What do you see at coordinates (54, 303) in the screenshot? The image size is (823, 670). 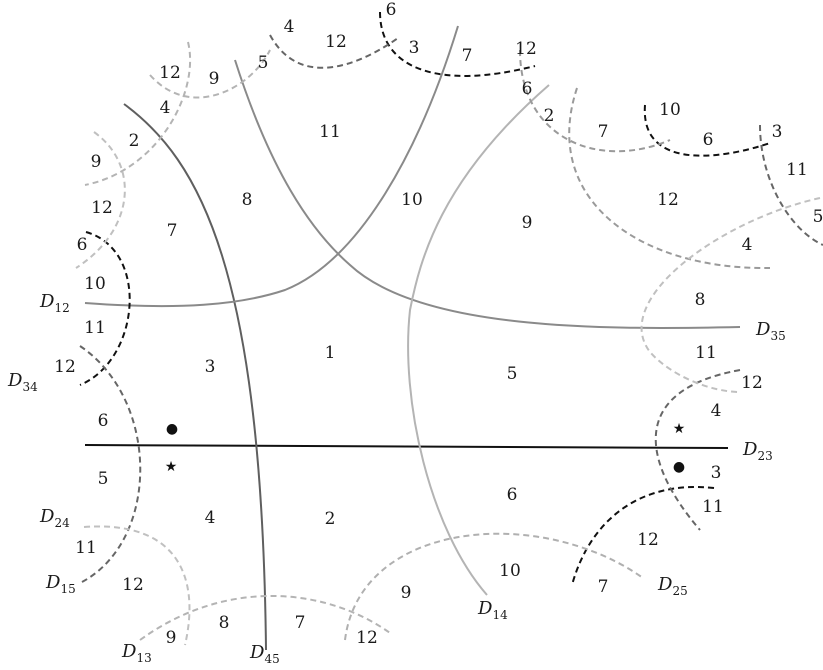 I see `divisor-label-d12: D12` at bounding box center [54, 303].